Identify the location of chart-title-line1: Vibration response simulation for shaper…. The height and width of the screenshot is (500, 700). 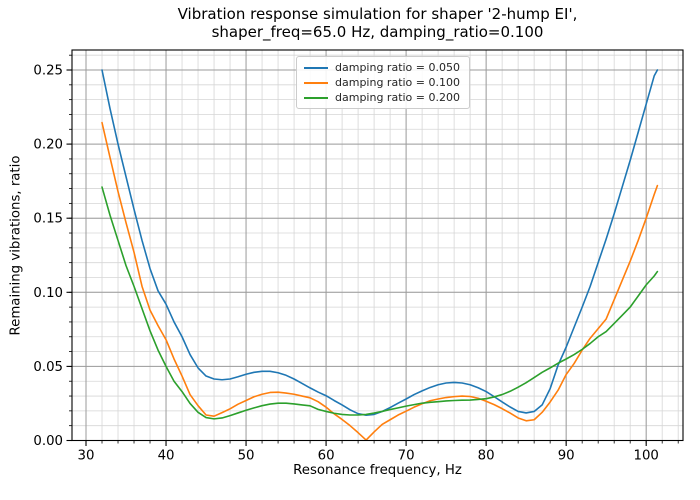
(377, 14).